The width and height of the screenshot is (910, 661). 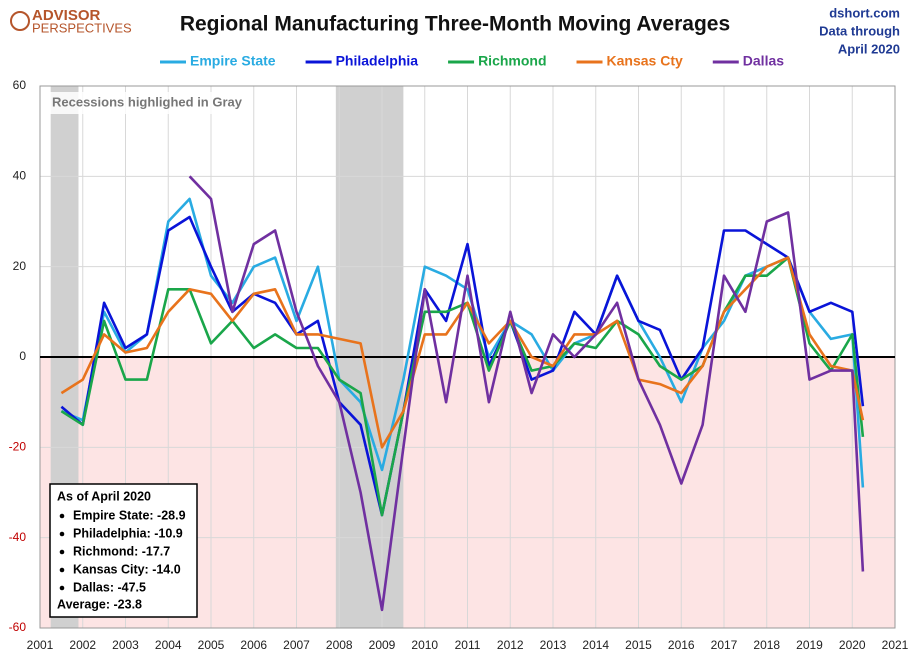 I want to click on y-tick-label: -20, so click(x=18, y=447).